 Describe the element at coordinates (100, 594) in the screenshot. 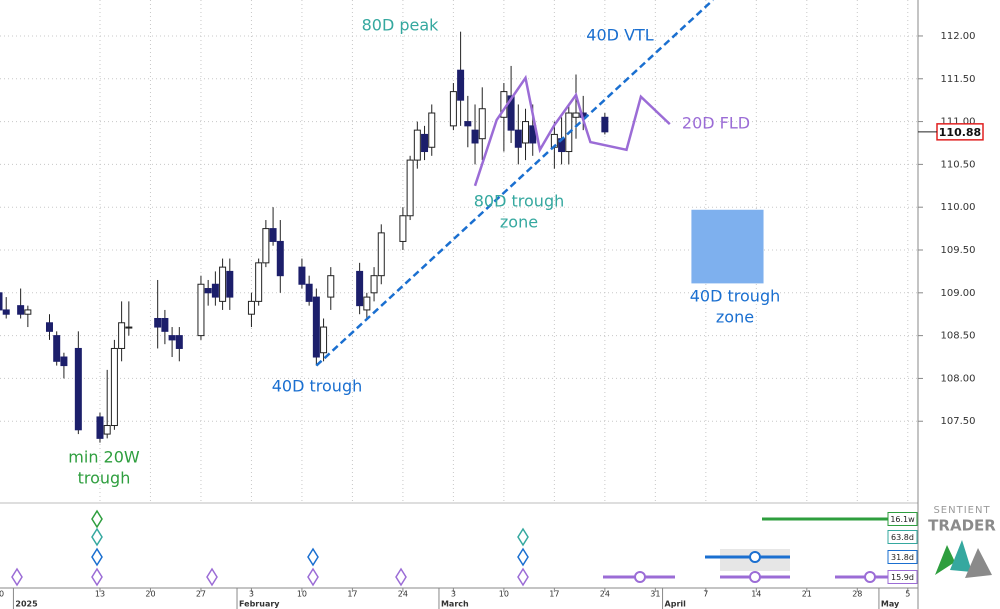

I see `x-tick-label: 13` at that location.